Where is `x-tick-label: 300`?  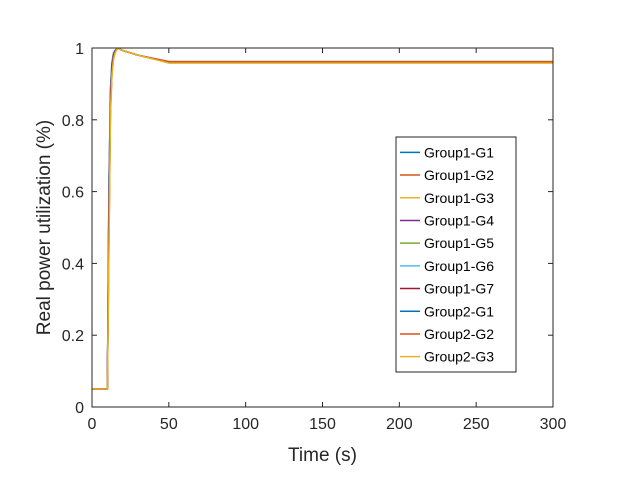 x-tick-label: 300 is located at coordinates (553, 424).